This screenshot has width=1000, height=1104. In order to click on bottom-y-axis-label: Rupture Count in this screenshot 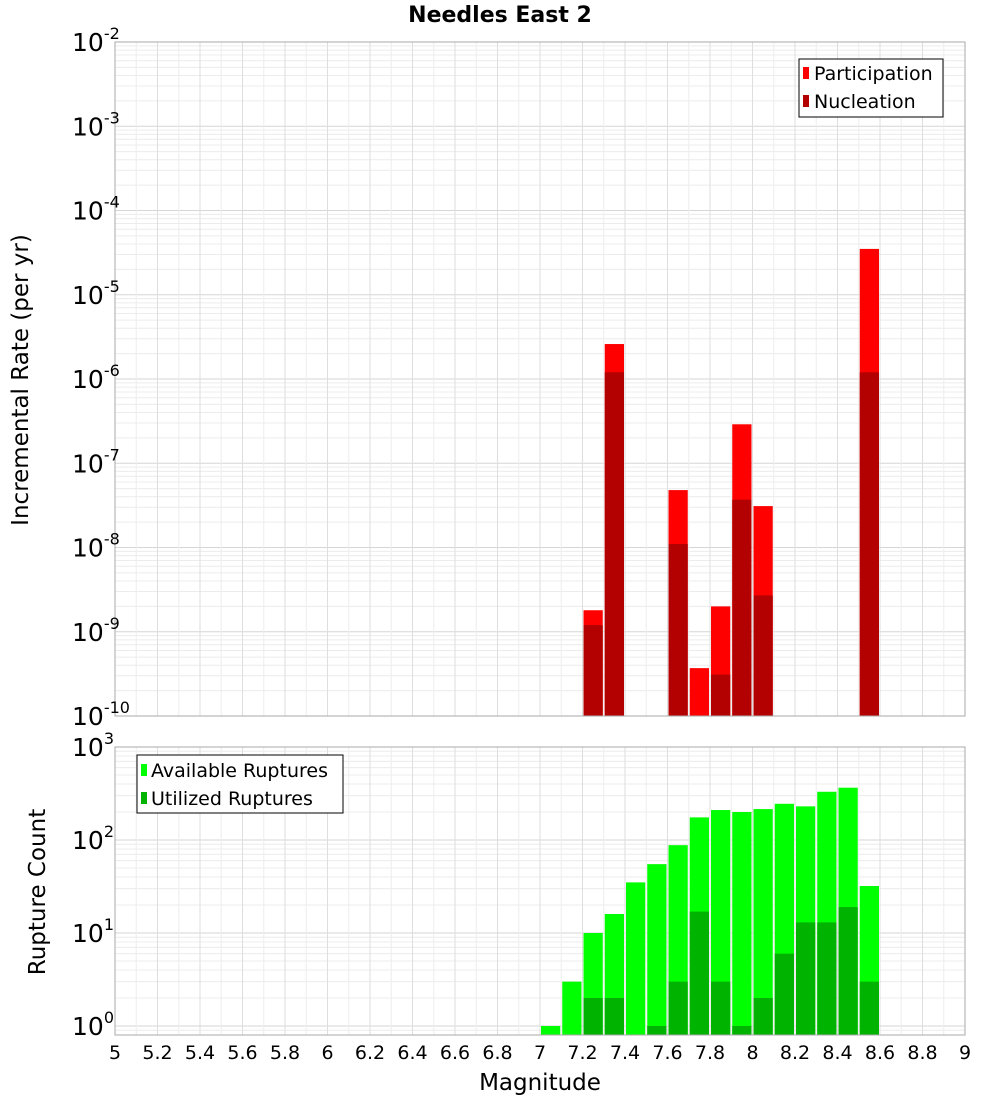, I will do `click(38, 892)`.